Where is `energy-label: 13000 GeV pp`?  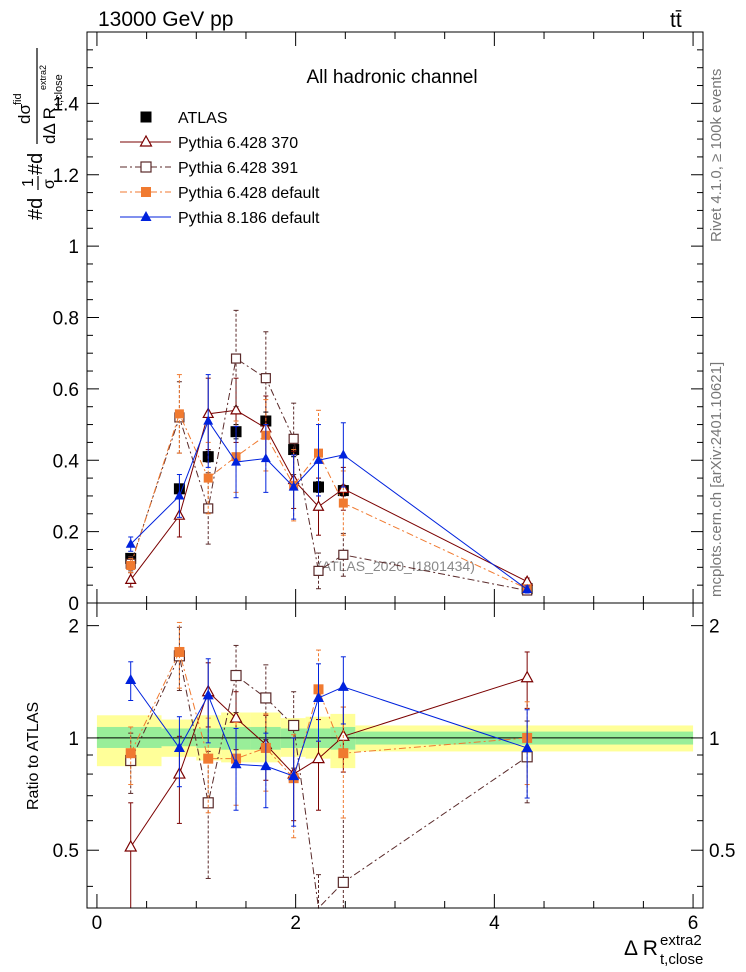
energy-label: 13000 GeV pp is located at coordinates (165, 19).